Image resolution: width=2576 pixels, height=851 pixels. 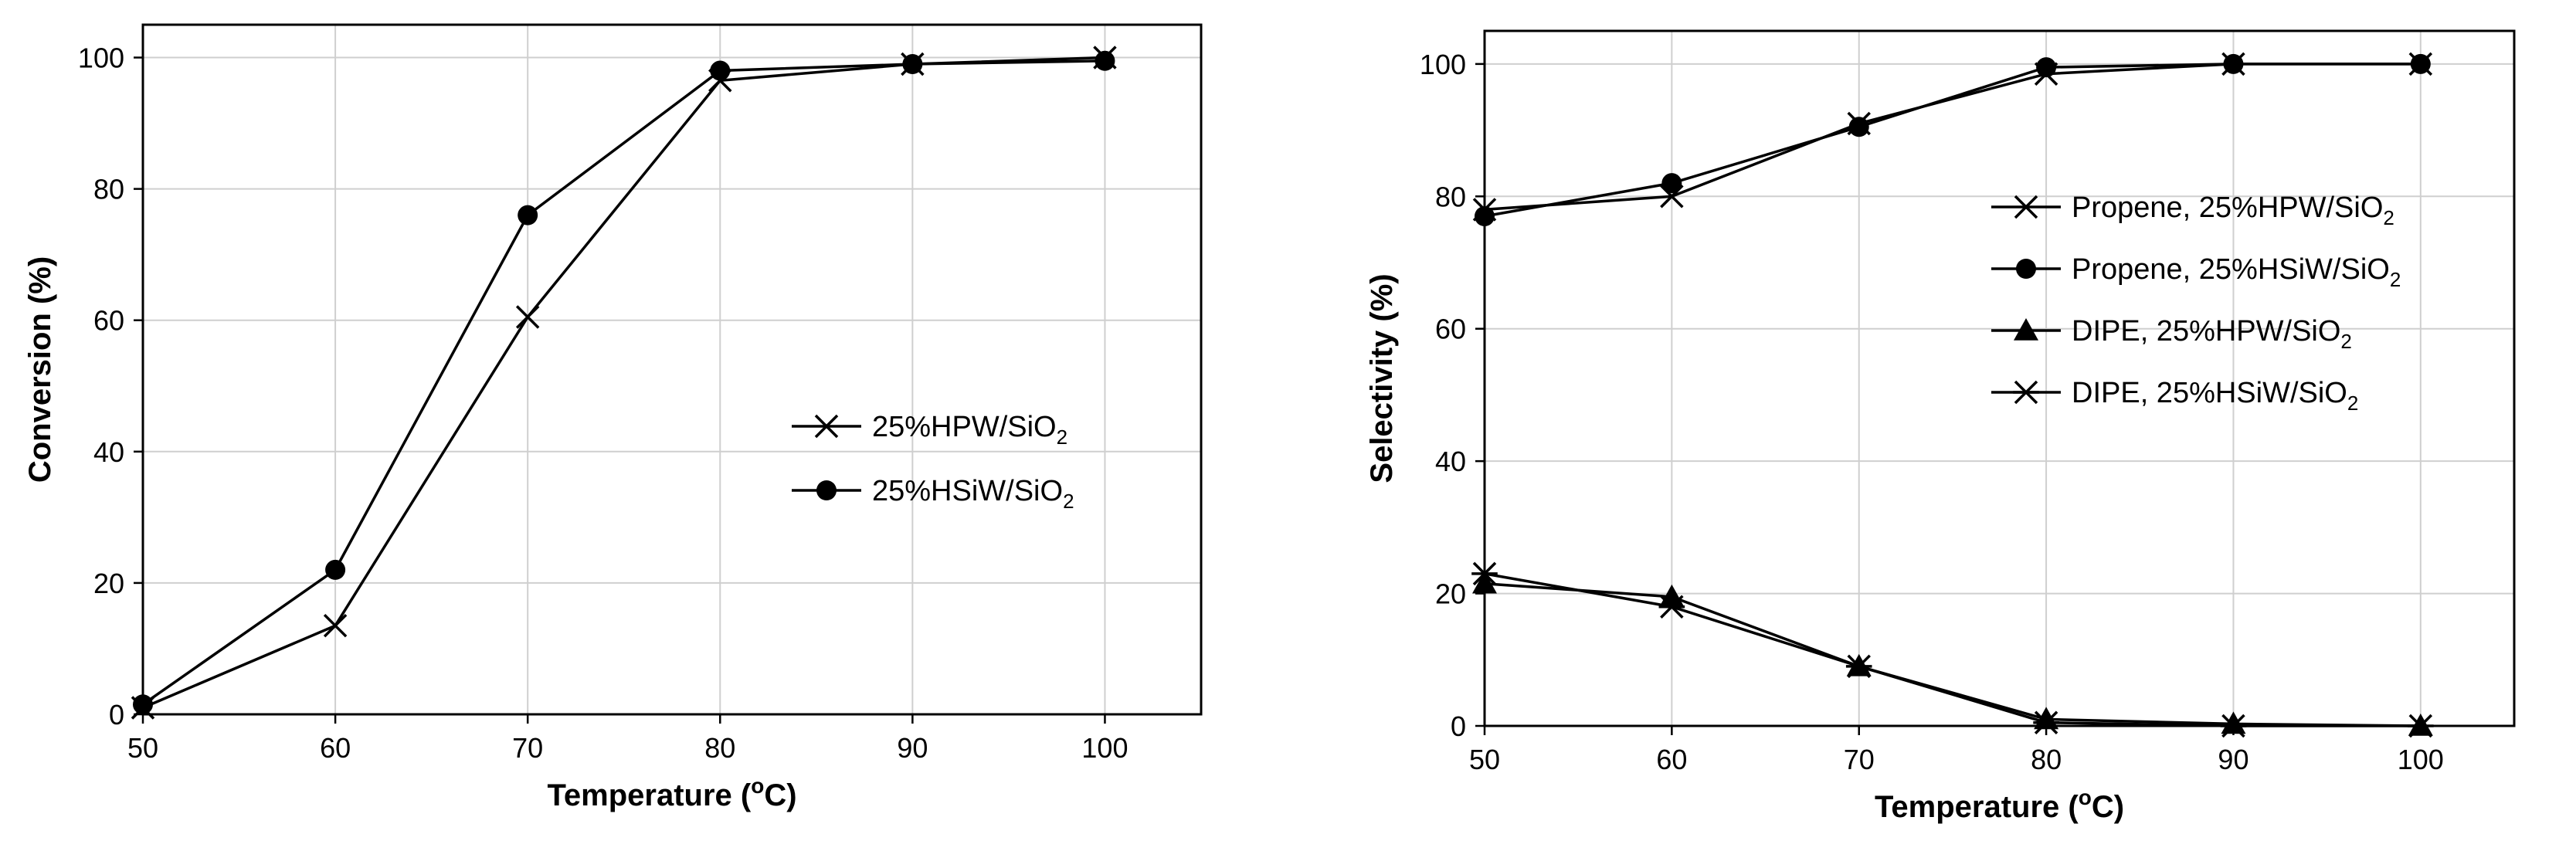 I want to click on legend-item: DIPE, 25%HPW/SiO2, so click(x=2171, y=334).